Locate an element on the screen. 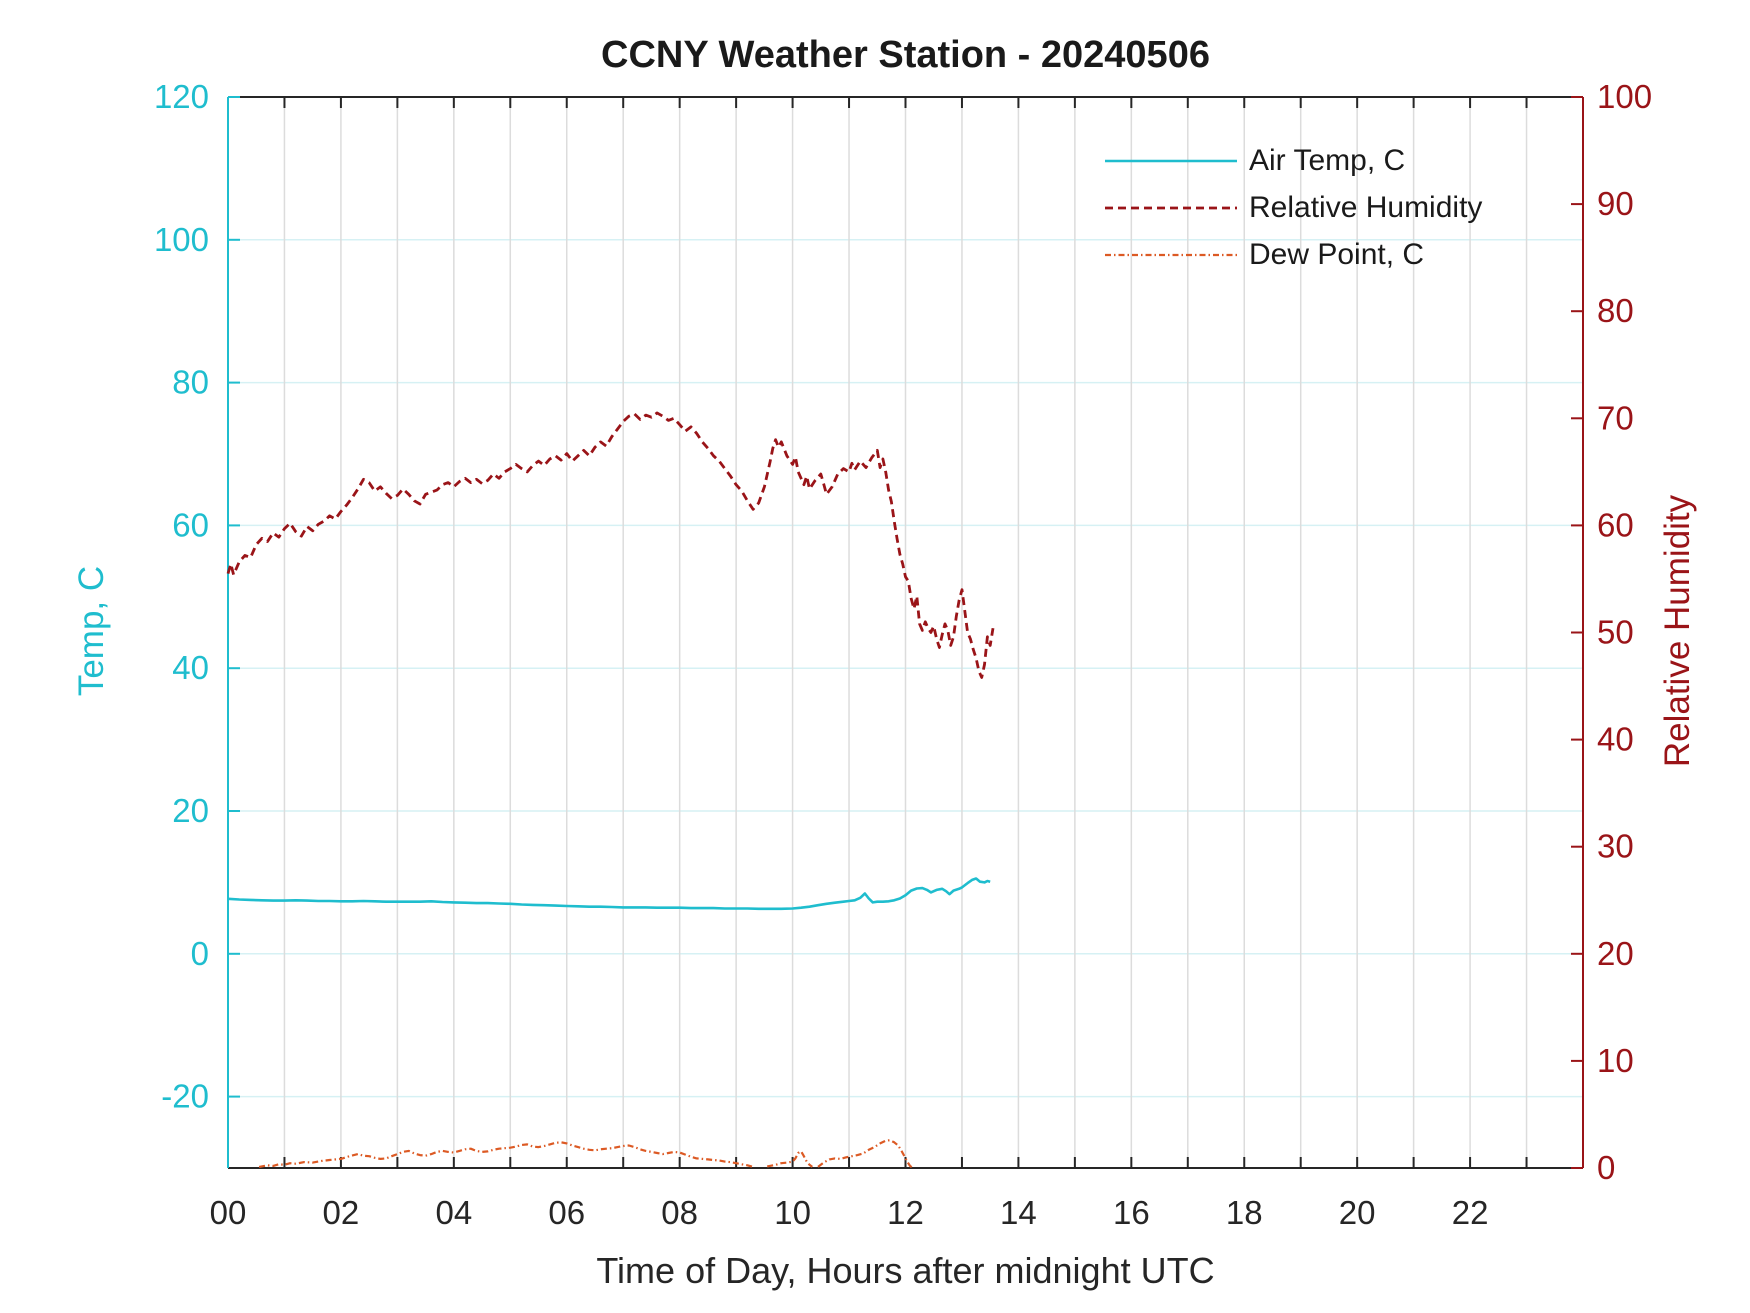 The image size is (1750, 1313). series-air-temp-c is located at coordinates (609, 894).